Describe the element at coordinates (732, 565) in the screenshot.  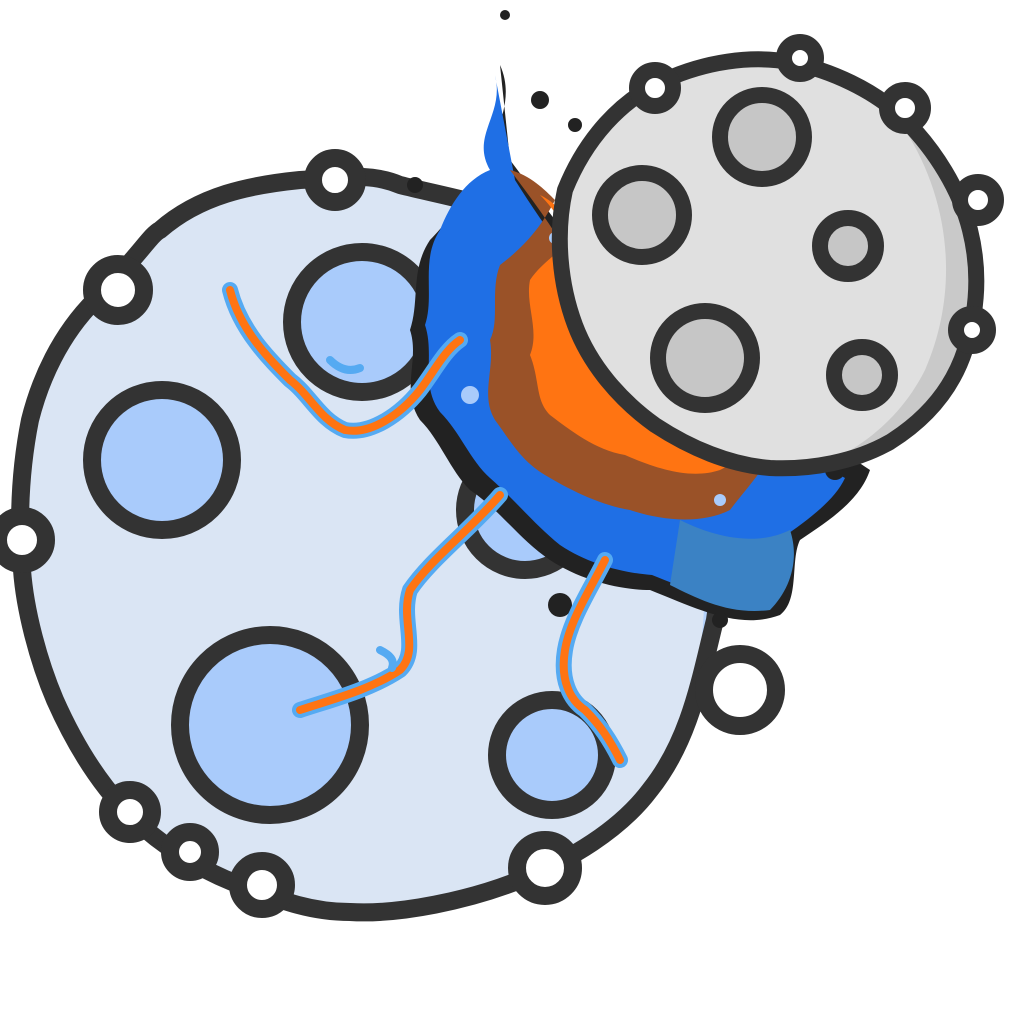
I see `splatter-steel-blue` at that location.